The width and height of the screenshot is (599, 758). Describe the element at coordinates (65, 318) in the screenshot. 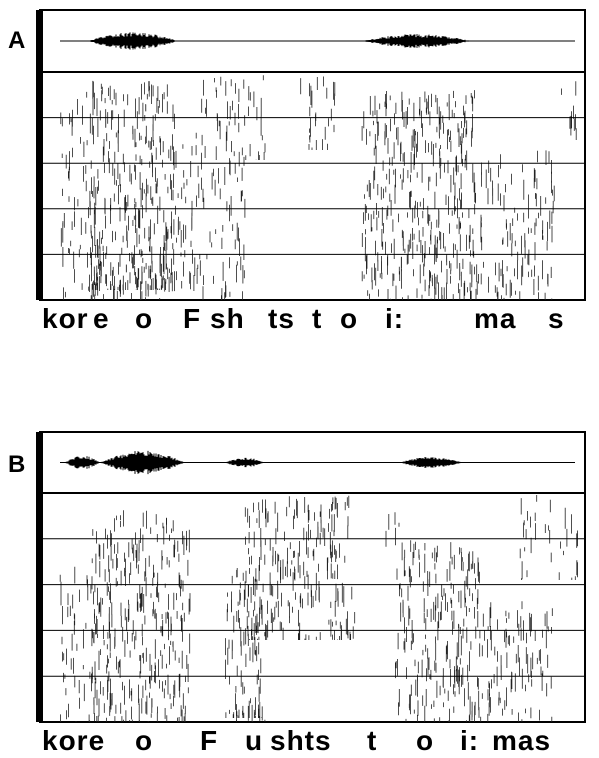

I see `transcription-segment: kor` at that location.